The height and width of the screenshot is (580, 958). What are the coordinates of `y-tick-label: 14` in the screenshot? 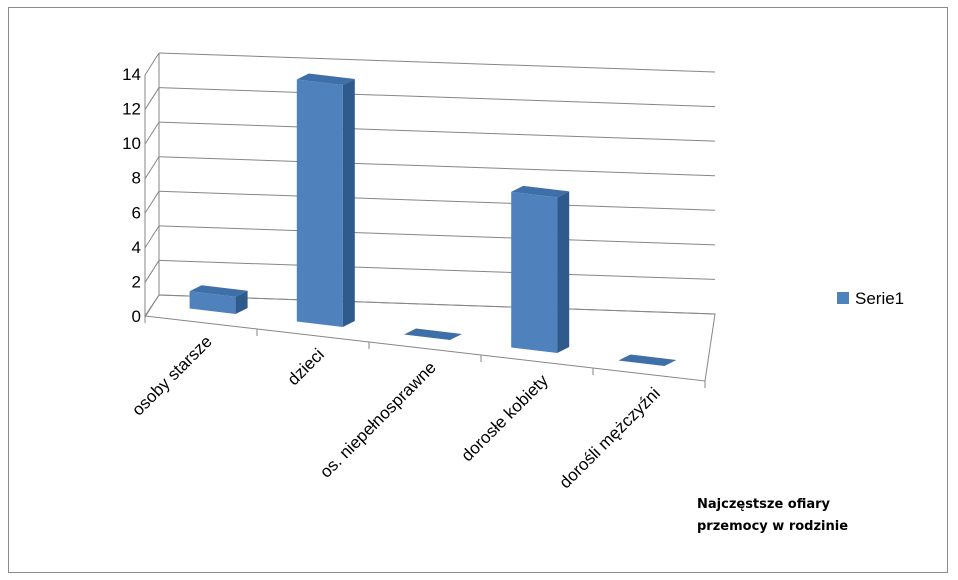 It's located at (131, 74).